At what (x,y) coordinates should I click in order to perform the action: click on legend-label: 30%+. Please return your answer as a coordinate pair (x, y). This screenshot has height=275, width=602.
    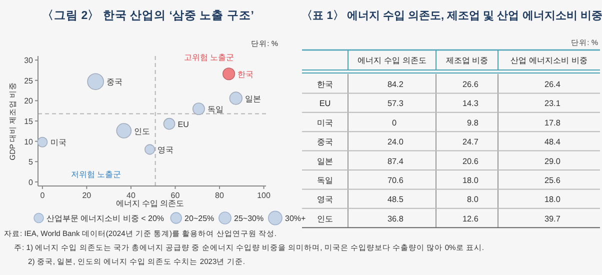
    Looking at the image, I should click on (295, 218).